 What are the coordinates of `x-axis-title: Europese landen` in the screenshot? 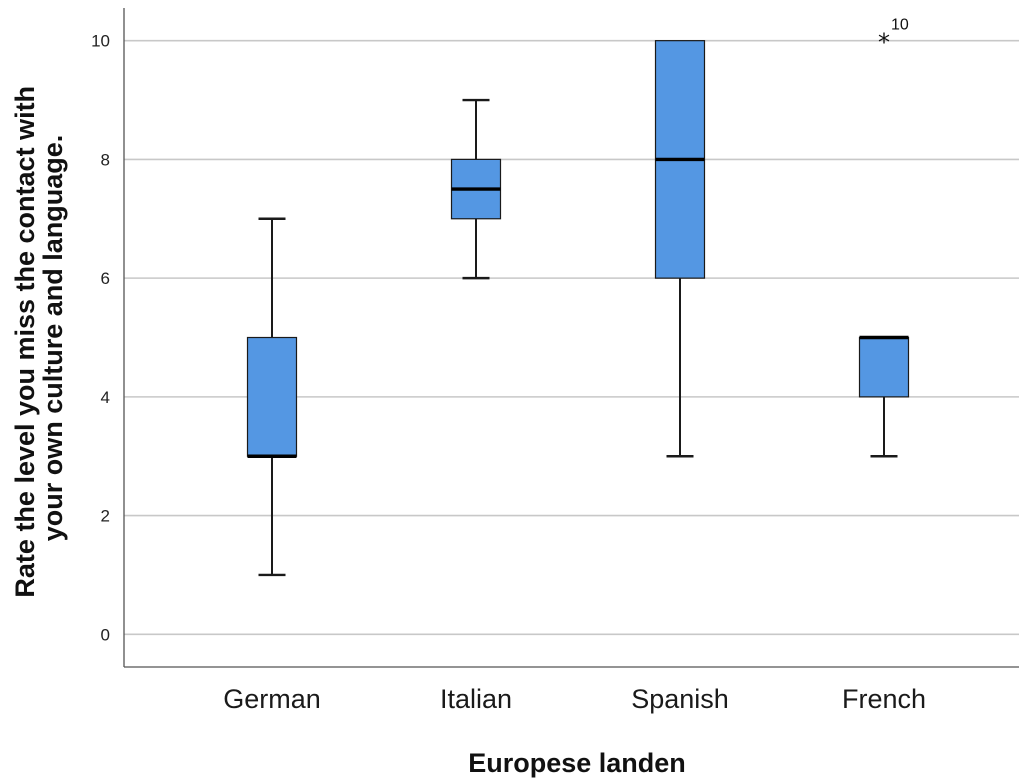 It's located at (577, 763).